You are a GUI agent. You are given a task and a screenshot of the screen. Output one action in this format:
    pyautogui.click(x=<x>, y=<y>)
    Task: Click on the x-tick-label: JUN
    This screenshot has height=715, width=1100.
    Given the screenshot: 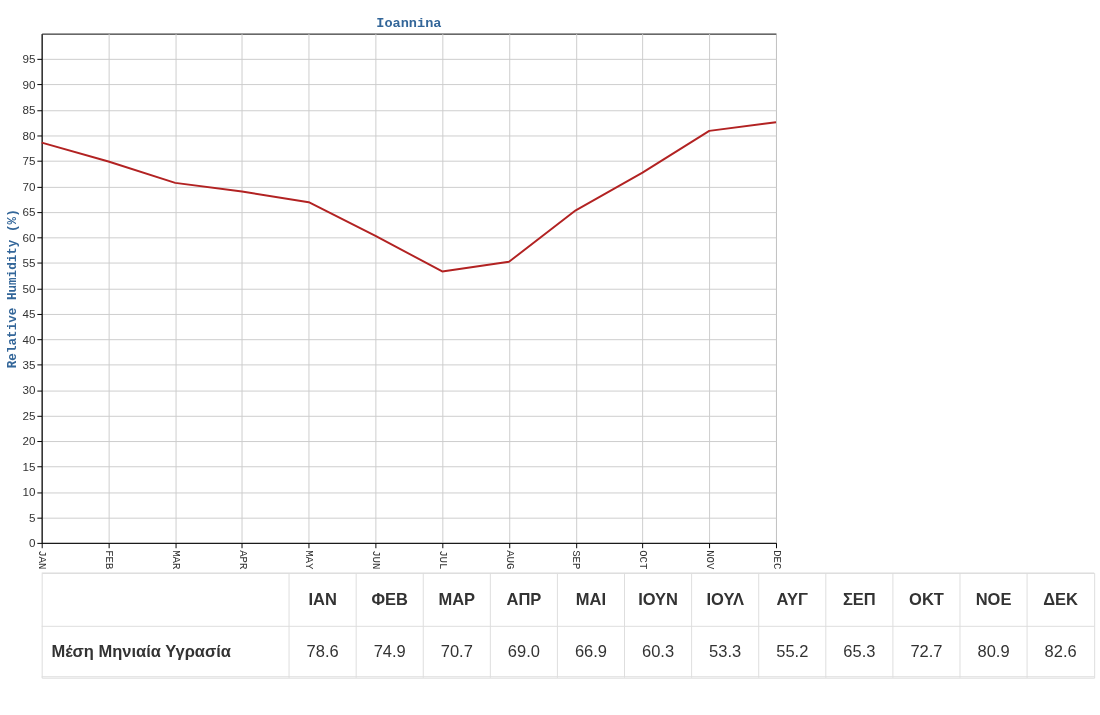 What is the action you would take?
    pyautogui.click(x=376, y=560)
    